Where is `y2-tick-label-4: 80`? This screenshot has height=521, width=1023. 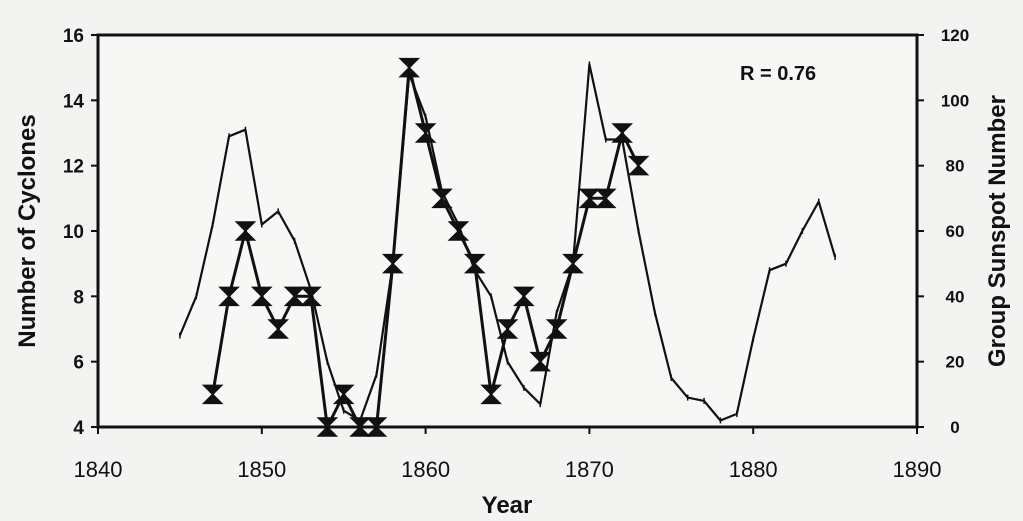
y2-tick-label-4: 80 is located at coordinates (955, 166).